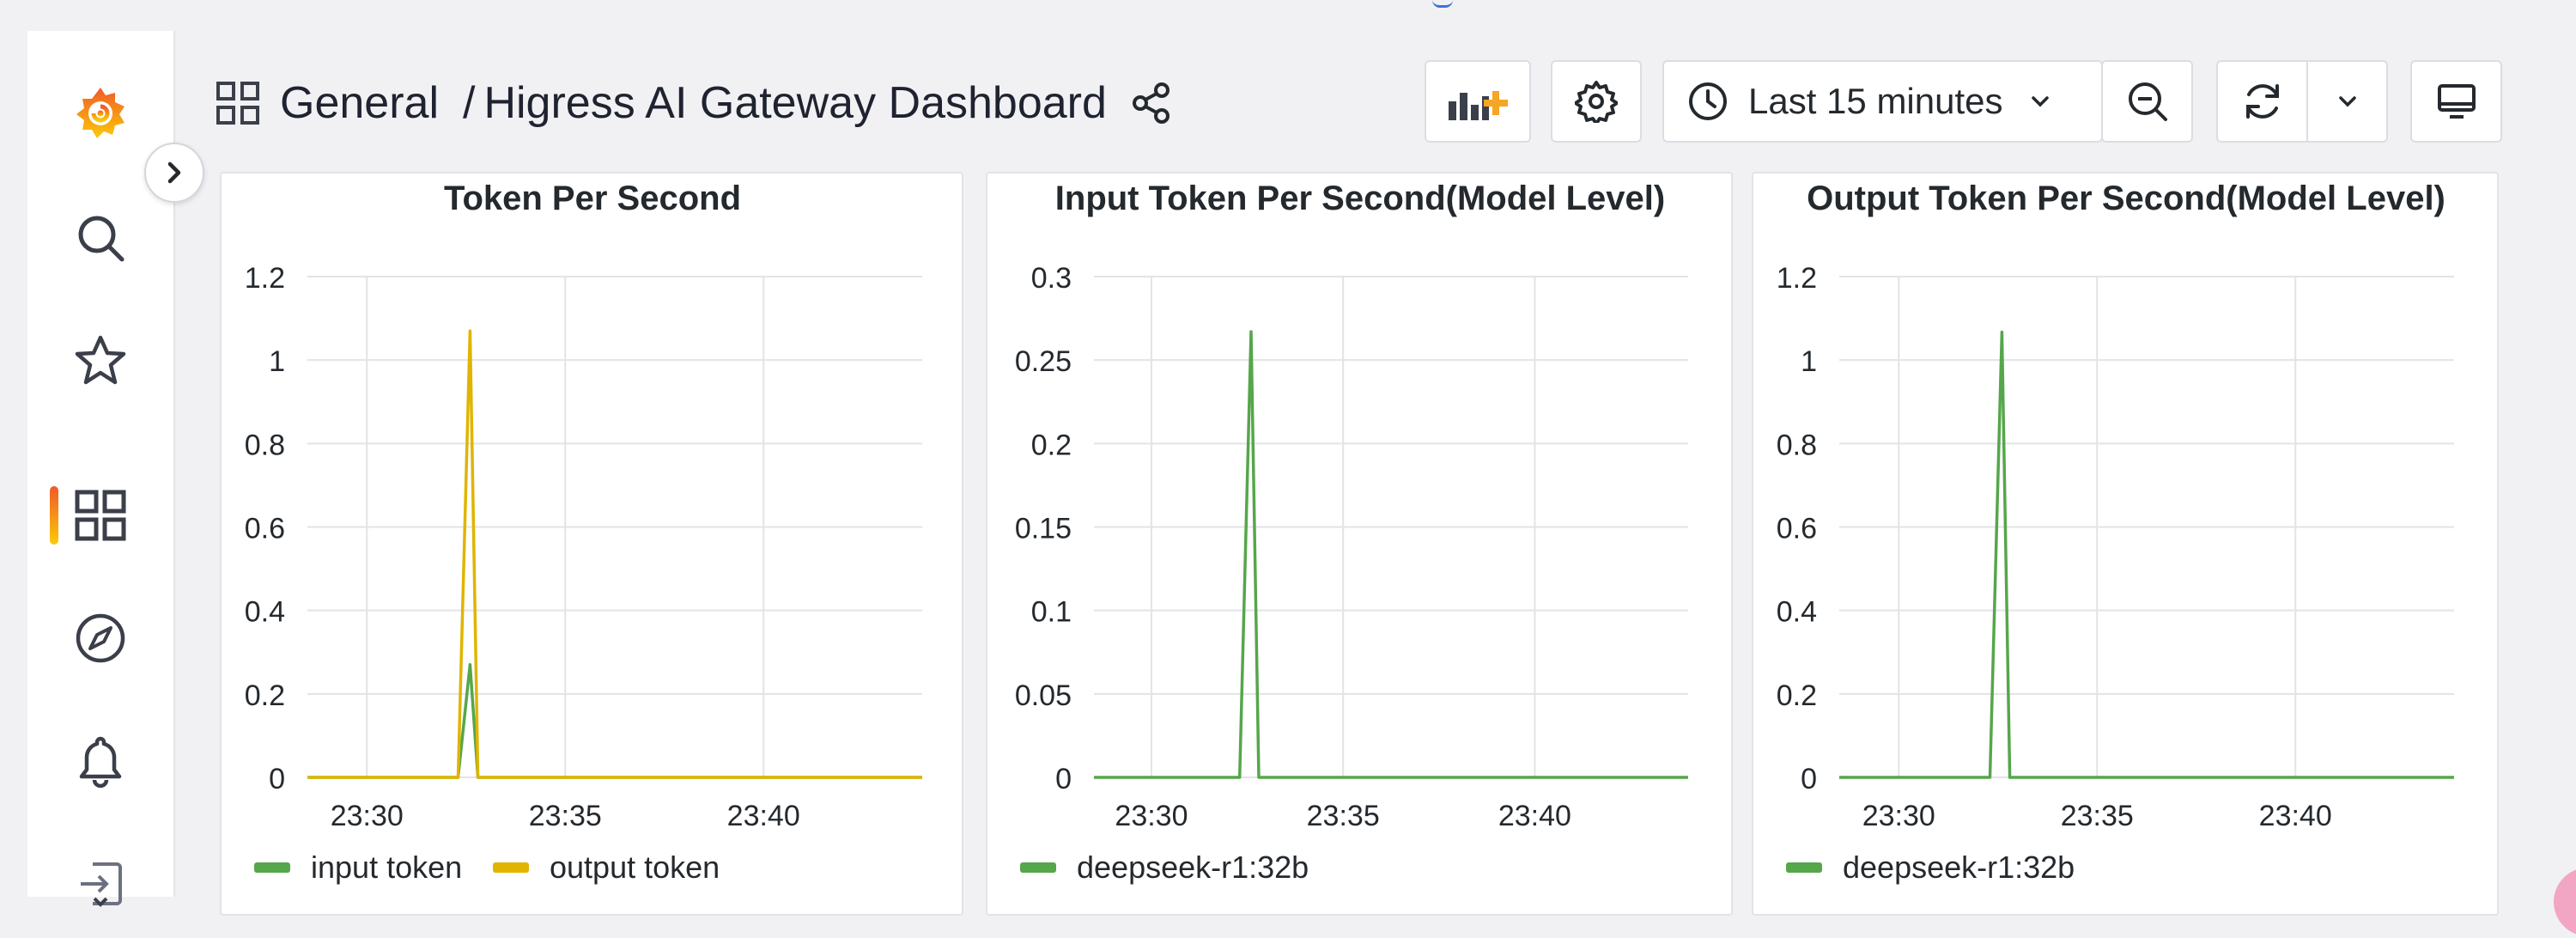 The image size is (2576, 938). Describe the element at coordinates (1360, 198) in the screenshot. I see `chart-title: Input Token Per Second(Model Level)` at that location.